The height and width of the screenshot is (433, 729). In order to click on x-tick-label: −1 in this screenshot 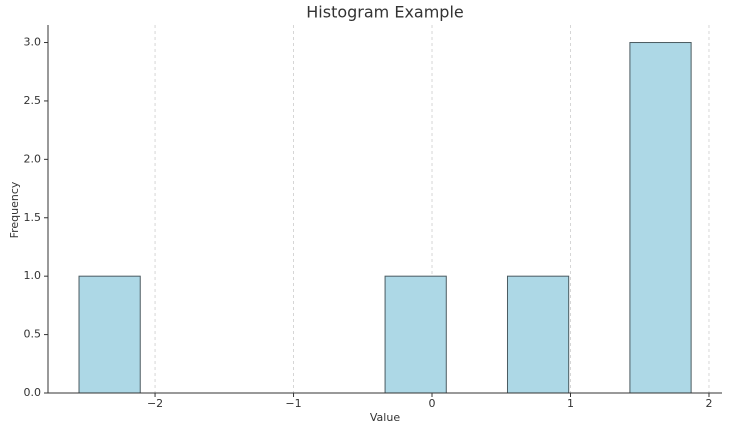, I will do `click(293, 403)`.